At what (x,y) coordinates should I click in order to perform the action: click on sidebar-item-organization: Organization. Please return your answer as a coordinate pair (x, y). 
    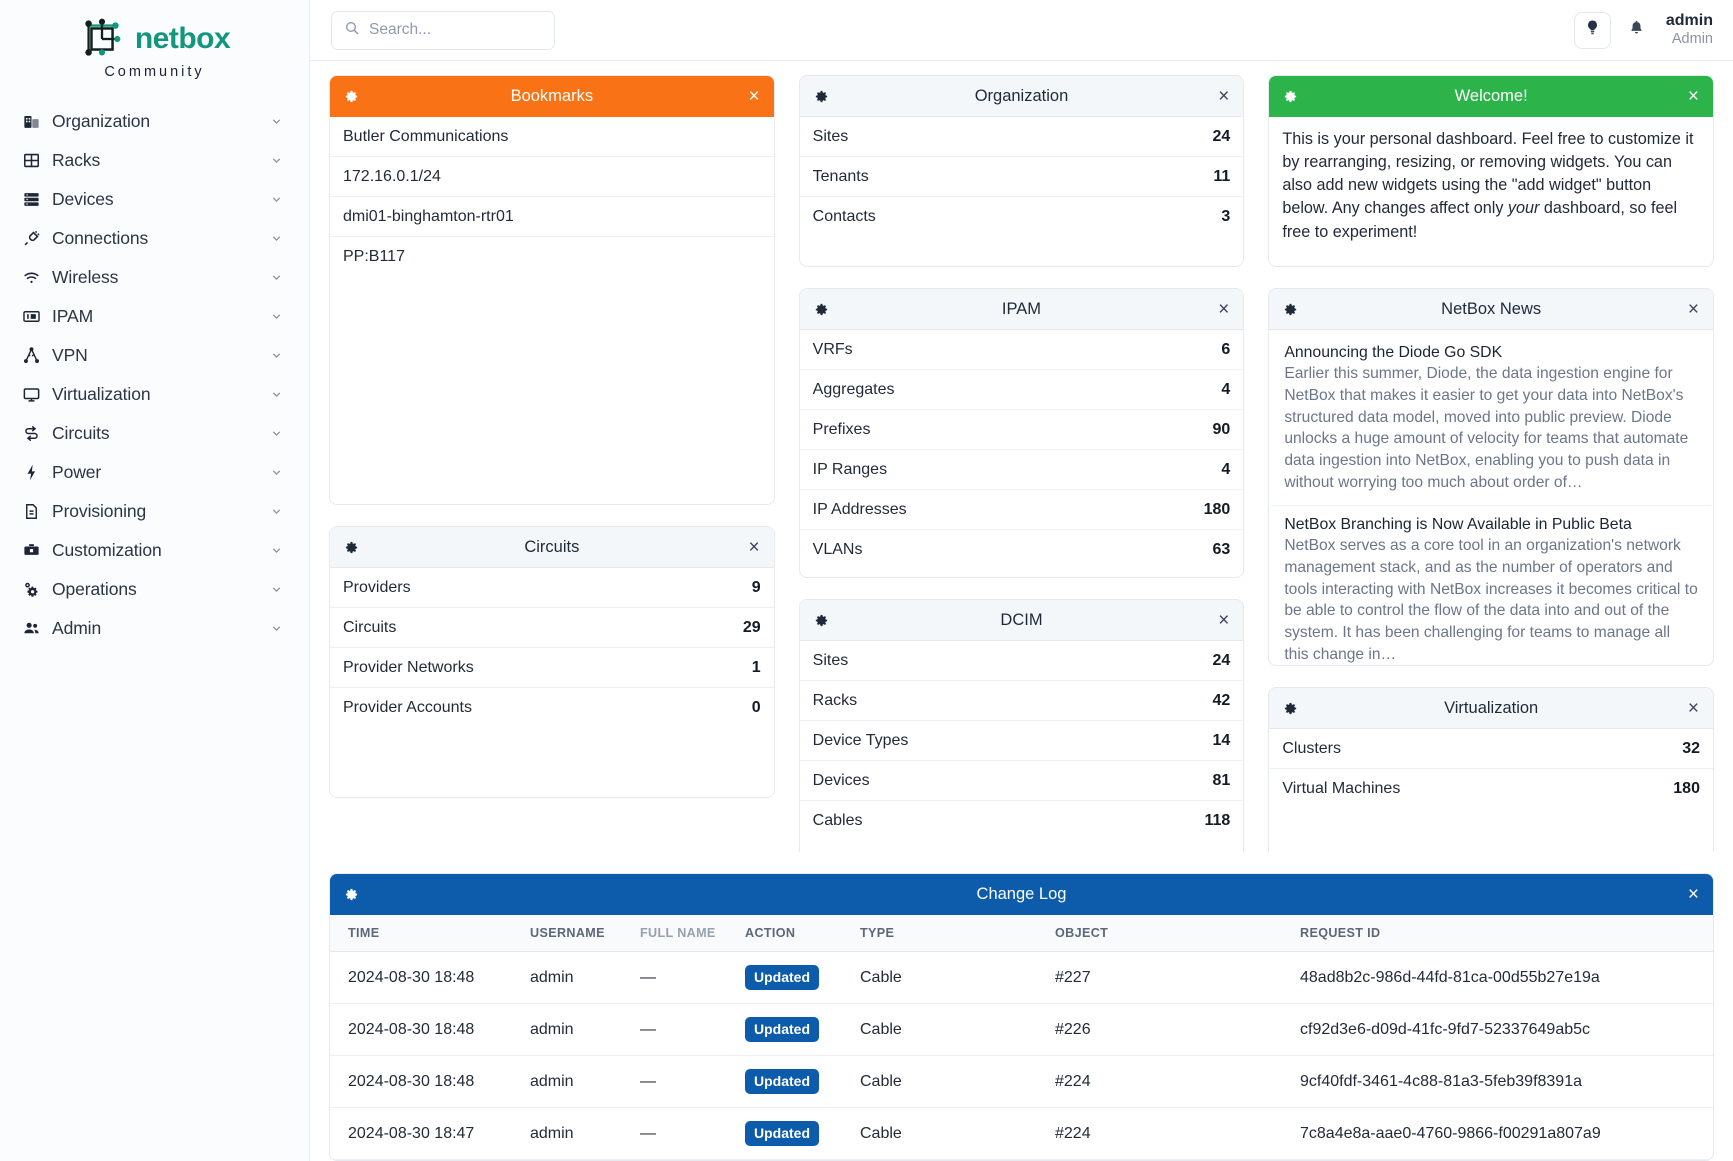
    Looking at the image, I should click on (154, 121).